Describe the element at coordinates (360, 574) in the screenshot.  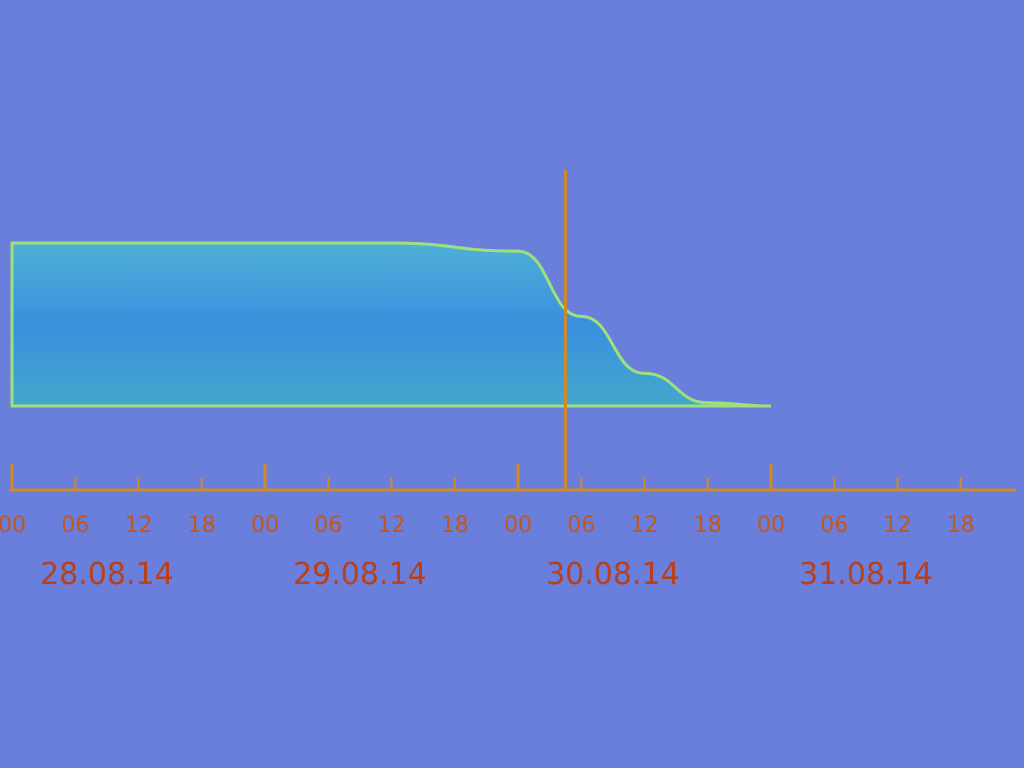
I see `date-label: 29.08.14` at that location.